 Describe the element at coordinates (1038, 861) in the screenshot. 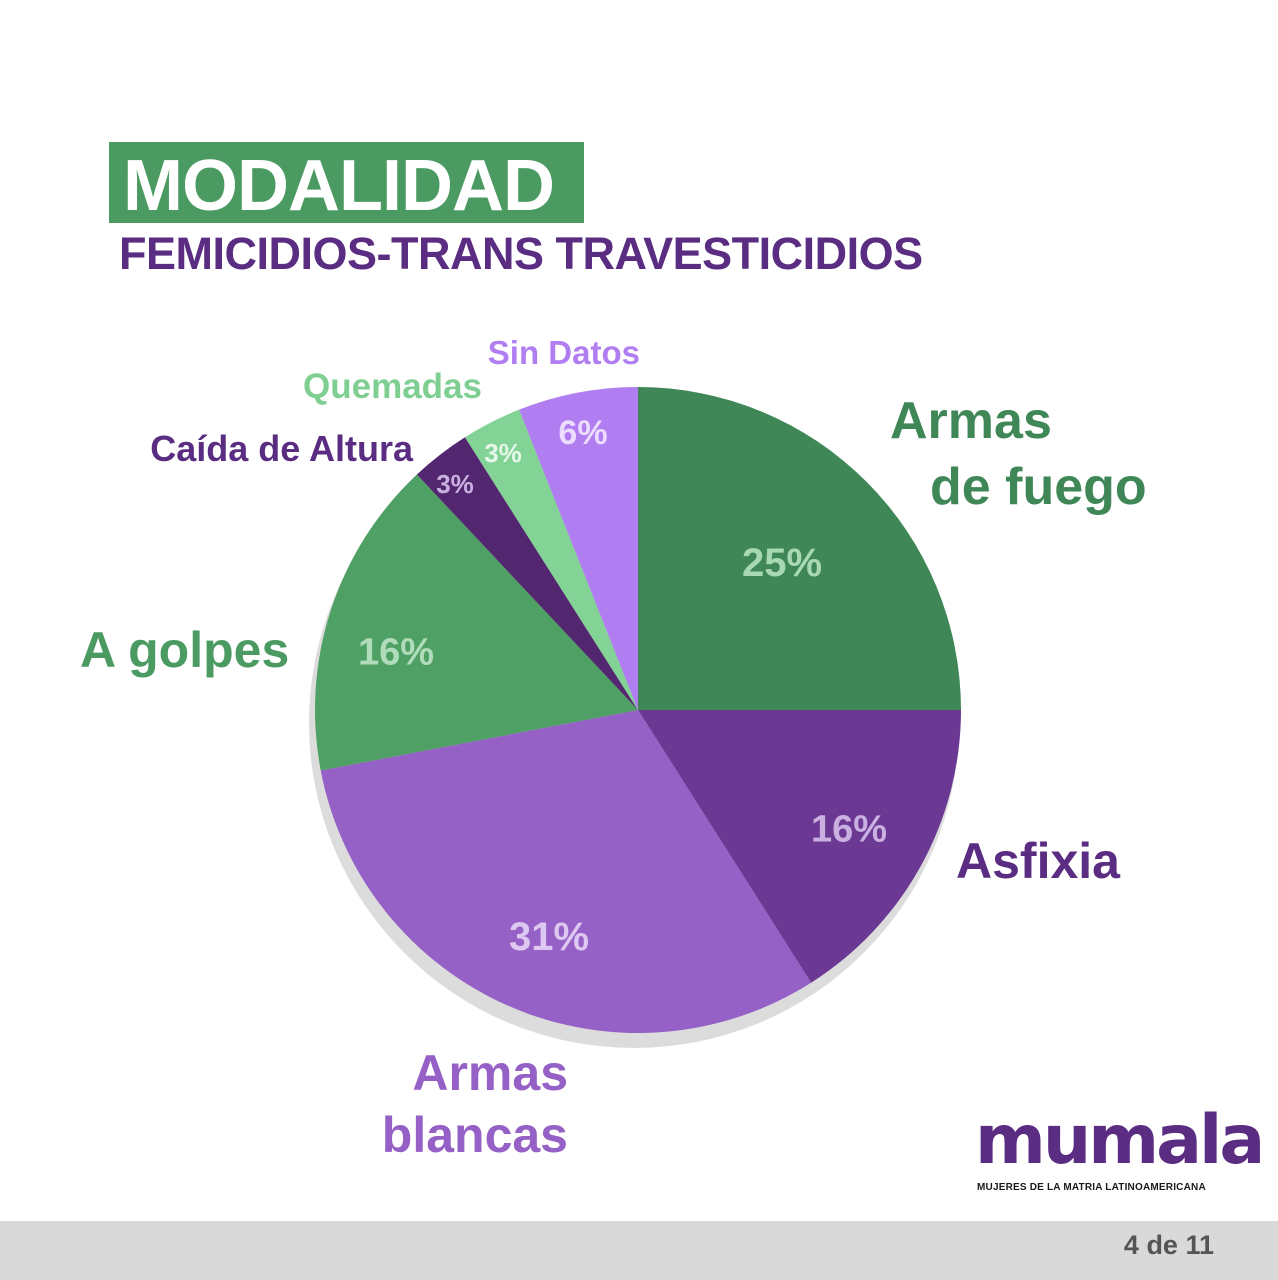

I see `slice-name-label: Asfixia` at that location.